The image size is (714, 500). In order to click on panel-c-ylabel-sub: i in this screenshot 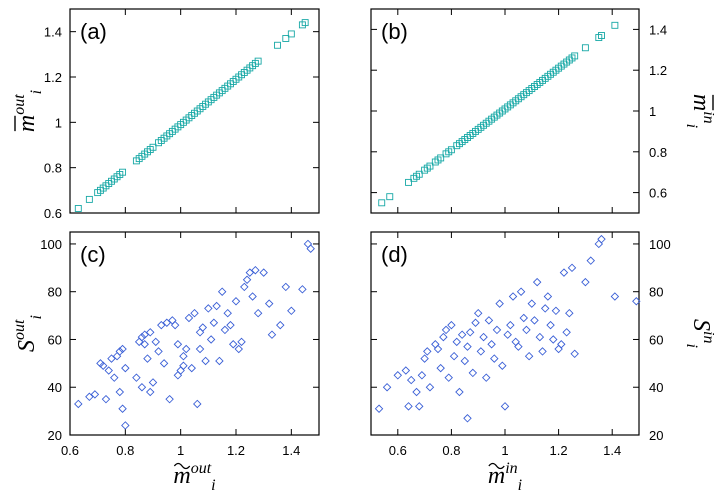, I will do `click(36, 317)`.